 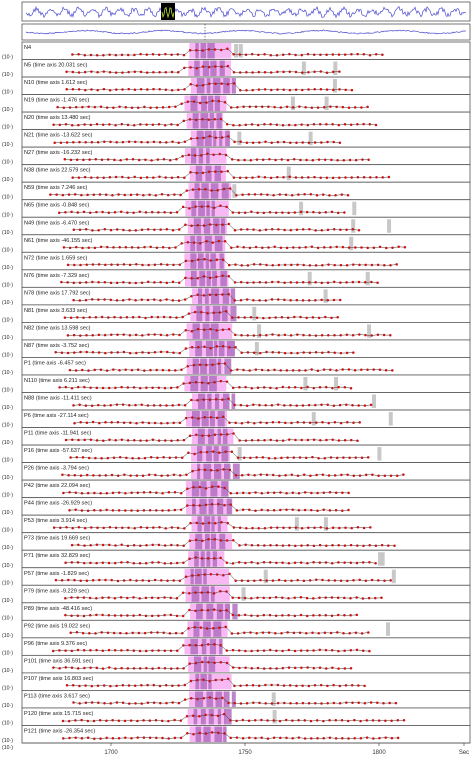 What do you see at coordinates (59, 731) in the screenshot?
I see `panel-label: P121 (time axis -26.354 sec)` at bounding box center [59, 731].